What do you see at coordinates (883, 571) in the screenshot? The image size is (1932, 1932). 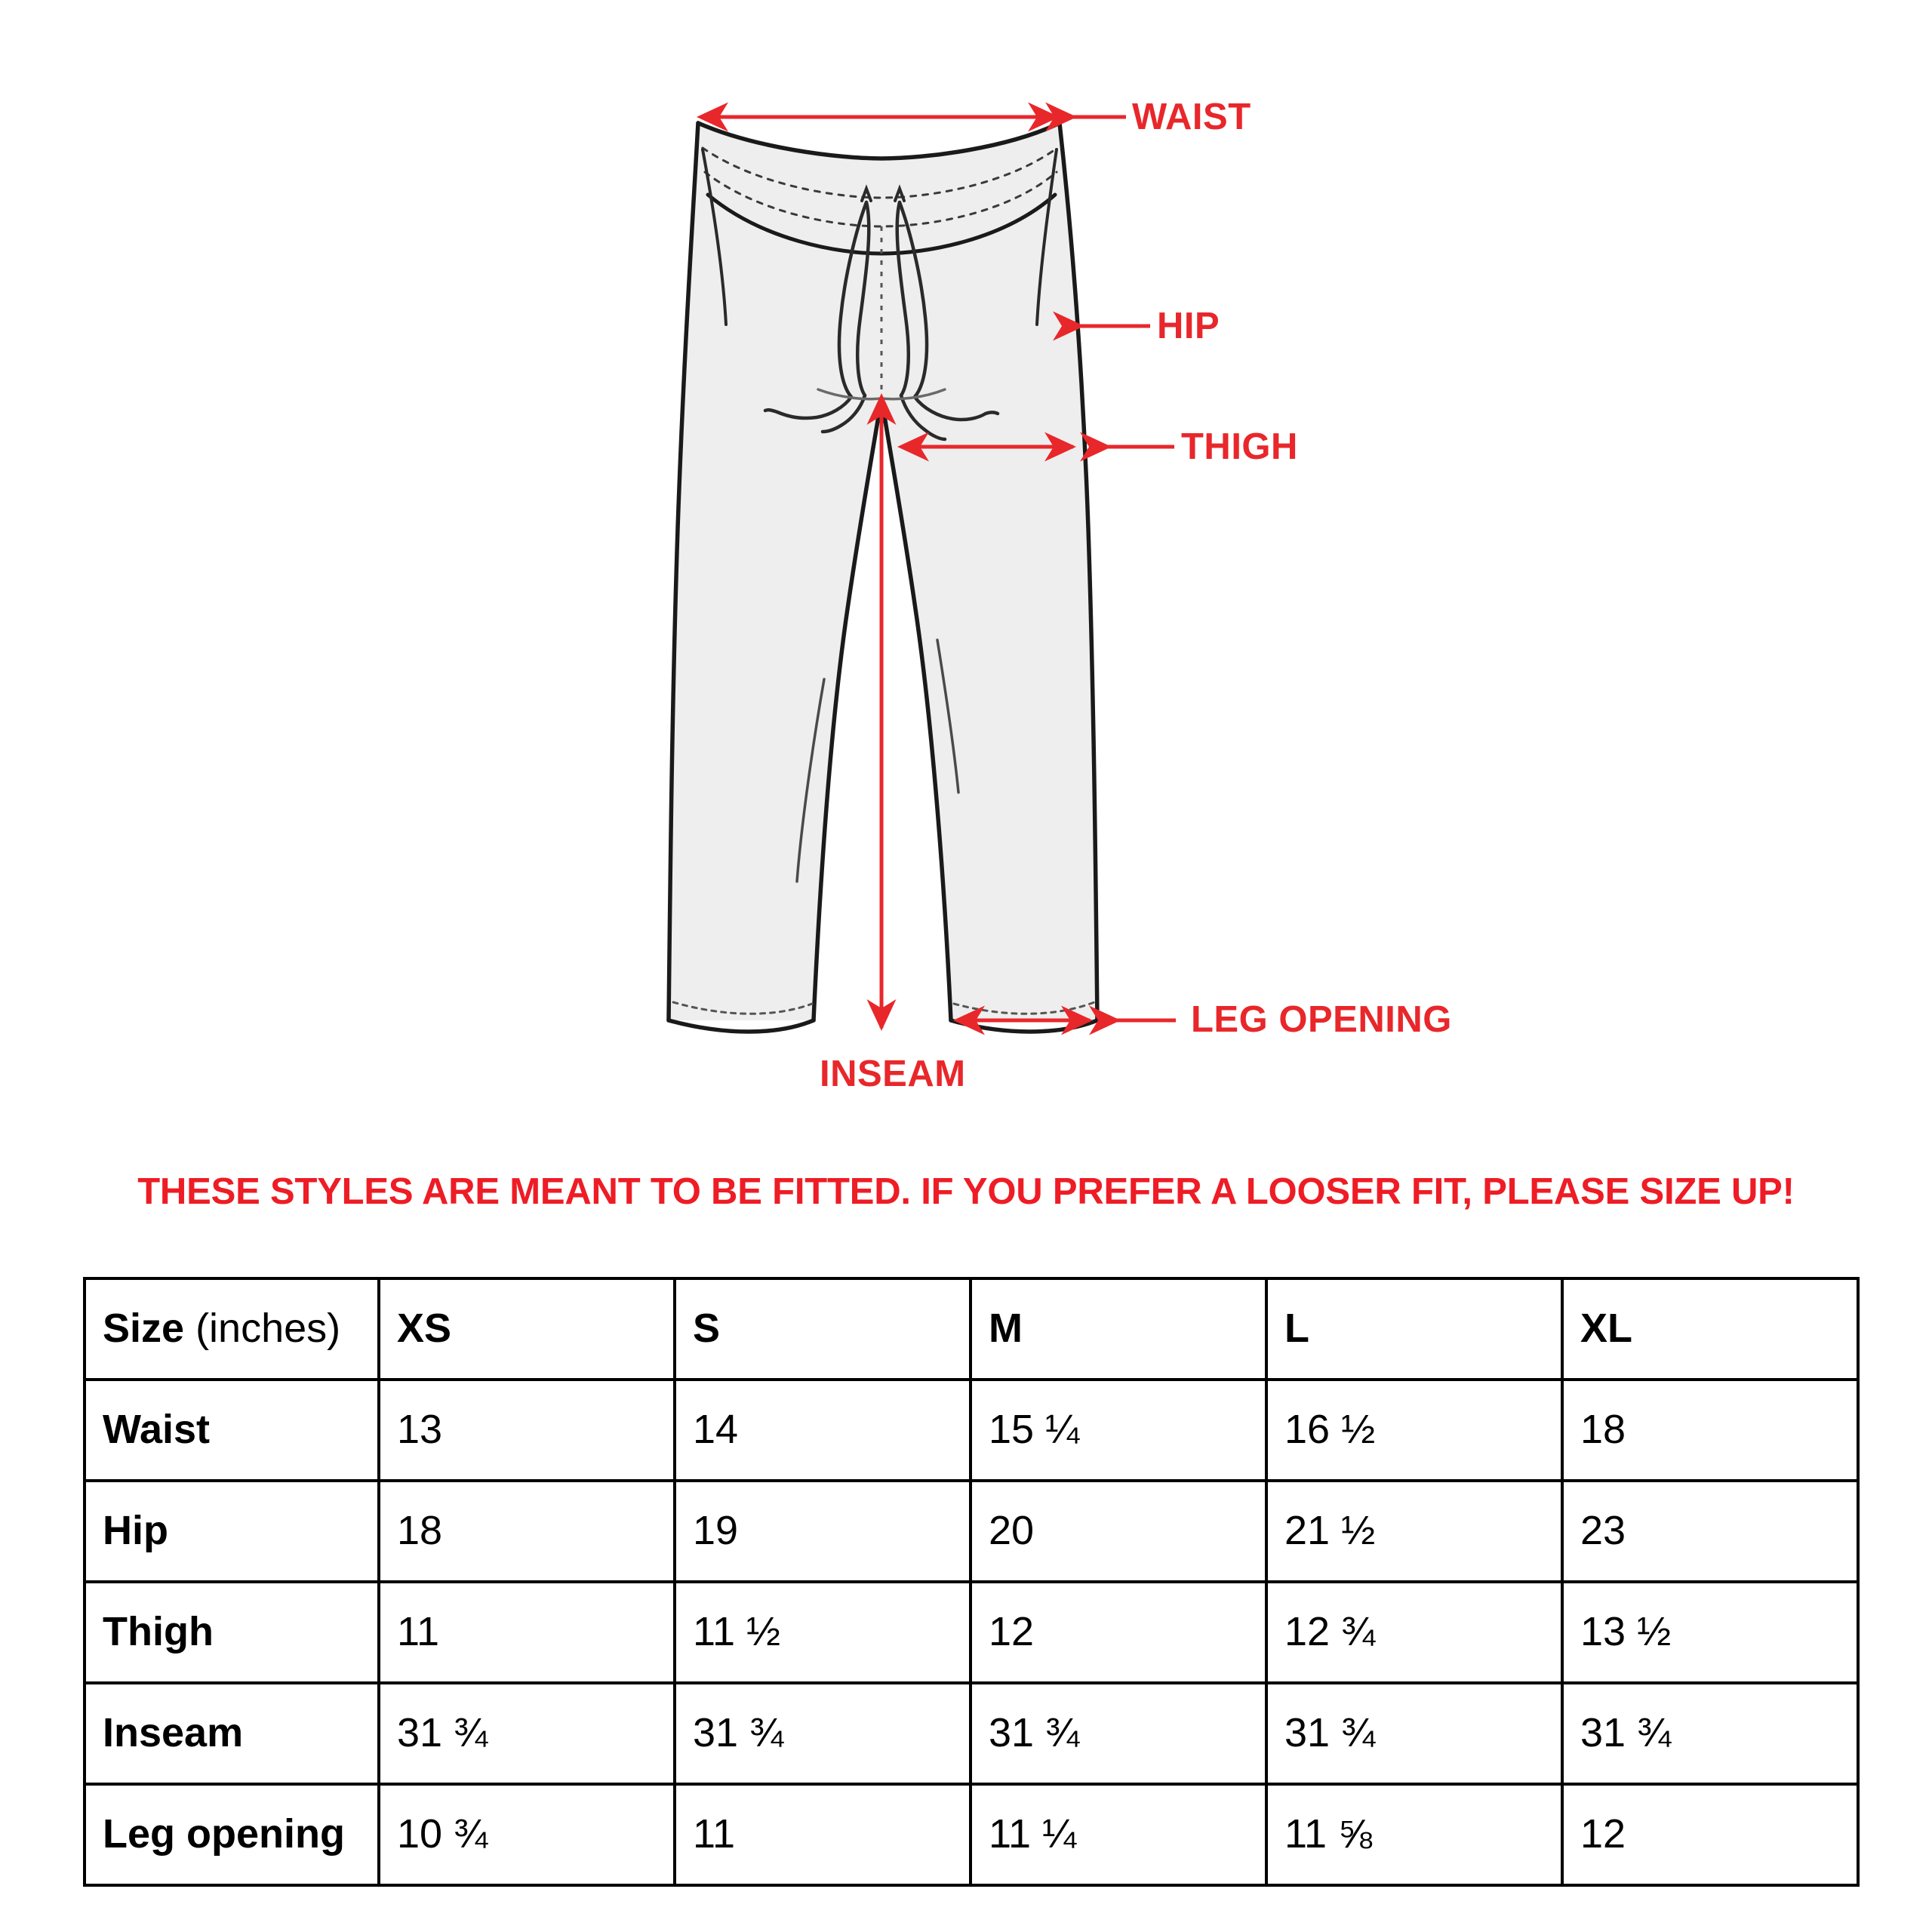 I see `pants-body-shape` at bounding box center [883, 571].